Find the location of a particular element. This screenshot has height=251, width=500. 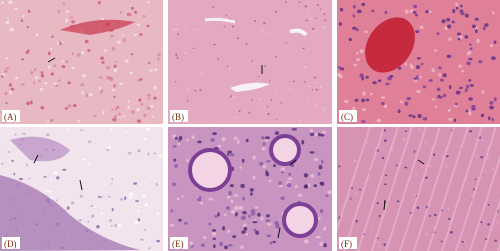

vessel is located at coordinates (250, 87).